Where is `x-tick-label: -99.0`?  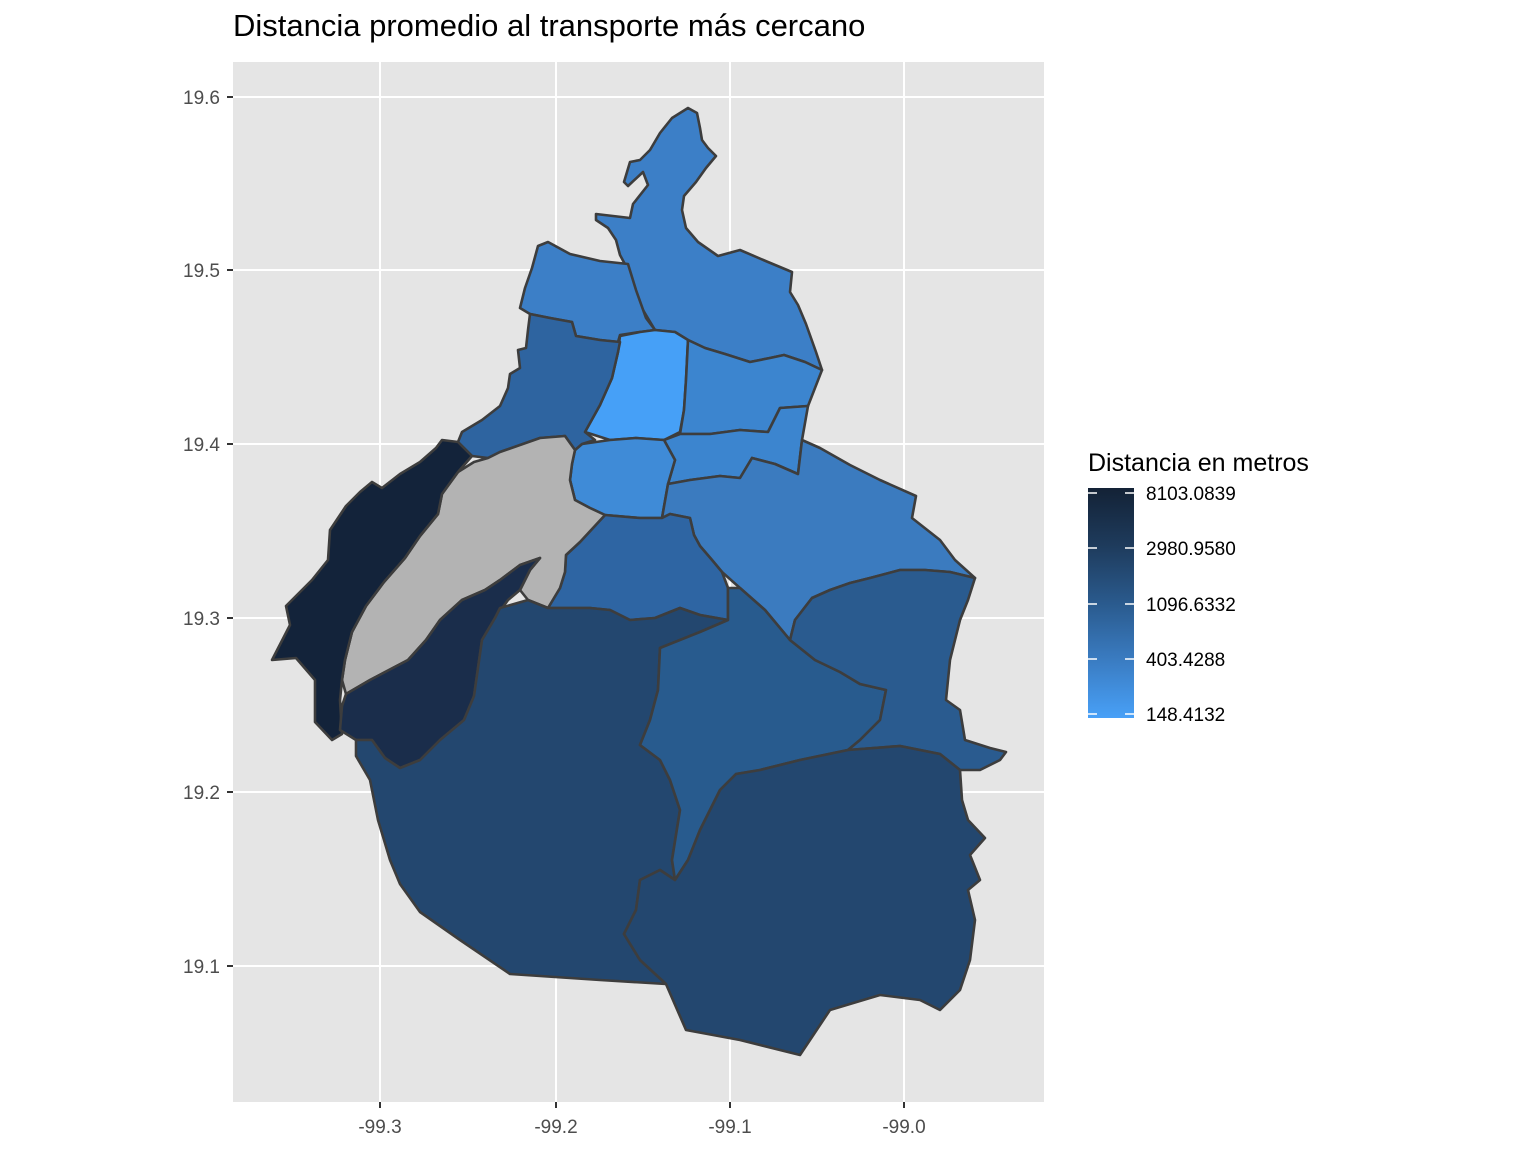 x-tick-label: -99.0 is located at coordinates (903, 1127).